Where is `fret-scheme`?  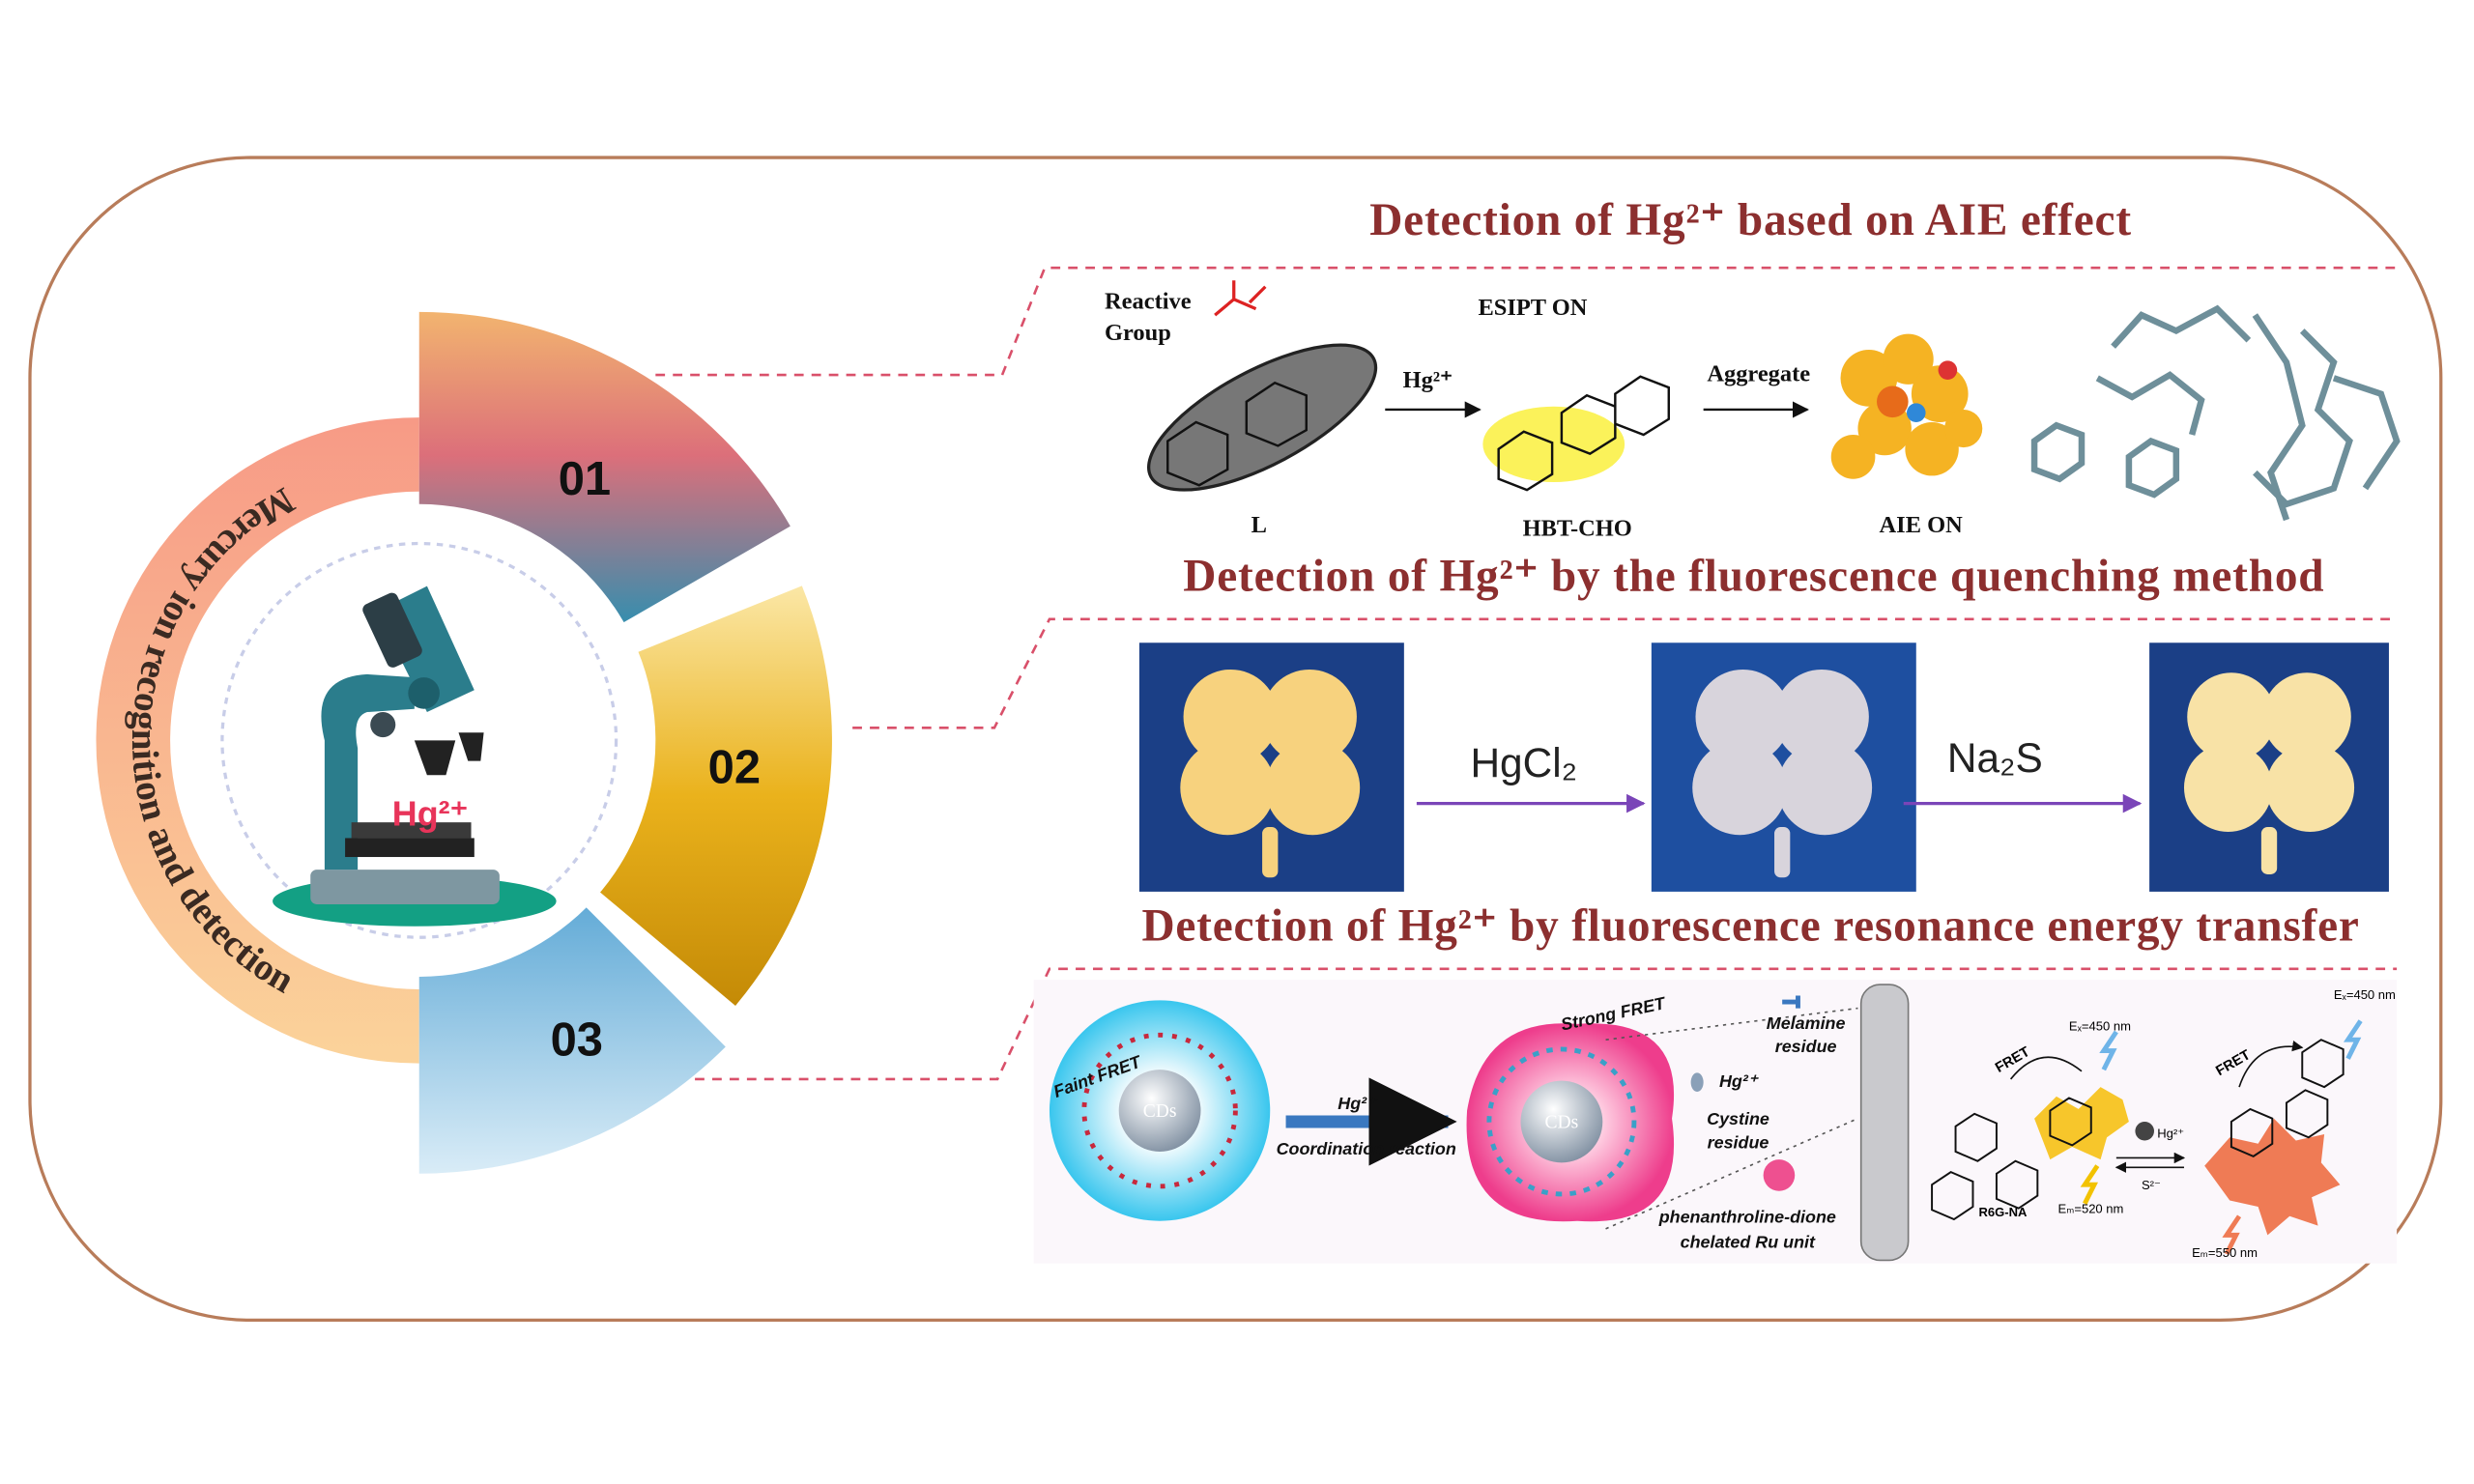 fret-scheme is located at coordinates (1715, 1122).